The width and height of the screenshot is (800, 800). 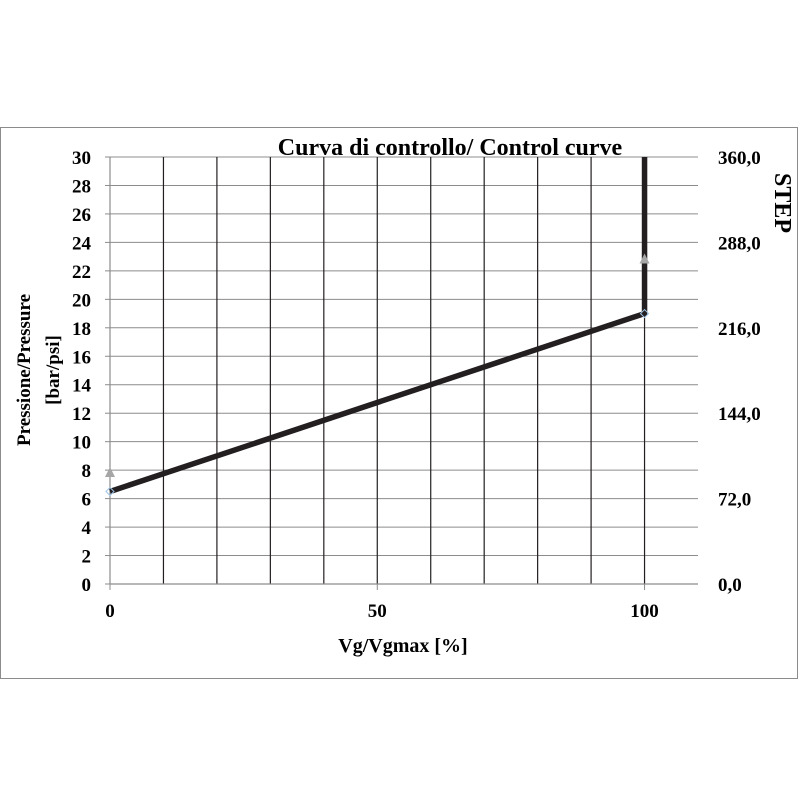 What do you see at coordinates (739, 158) in the screenshot?
I see `y2-tick-label: 360,0` at bounding box center [739, 158].